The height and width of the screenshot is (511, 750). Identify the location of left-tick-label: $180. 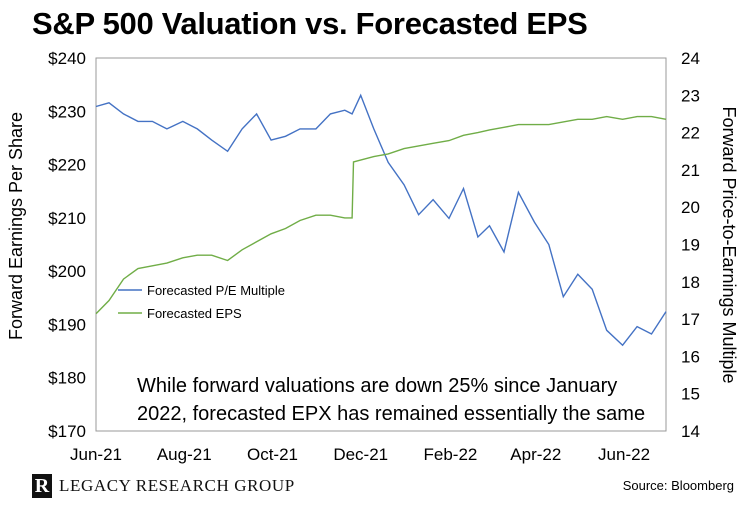
(67, 378).